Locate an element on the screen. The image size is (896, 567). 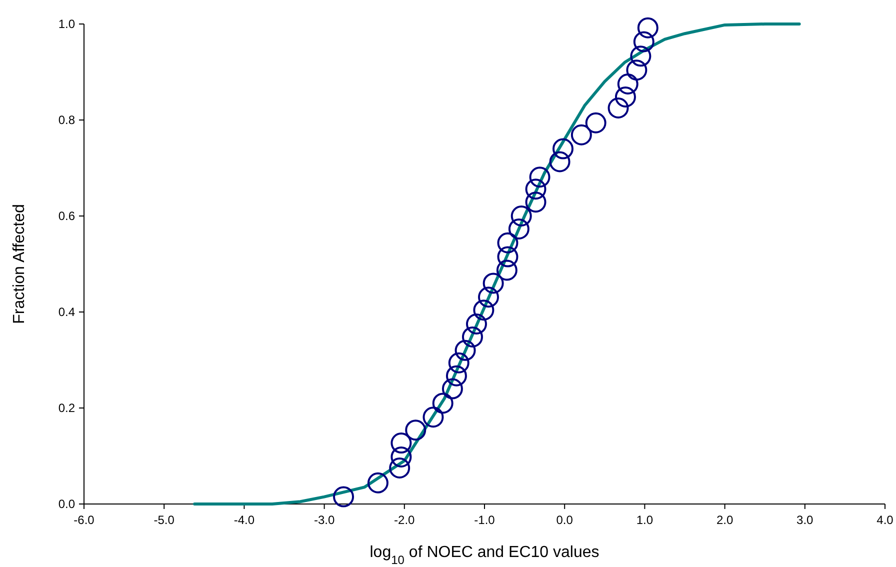
x-tick-label: -5.0 is located at coordinates (164, 520).